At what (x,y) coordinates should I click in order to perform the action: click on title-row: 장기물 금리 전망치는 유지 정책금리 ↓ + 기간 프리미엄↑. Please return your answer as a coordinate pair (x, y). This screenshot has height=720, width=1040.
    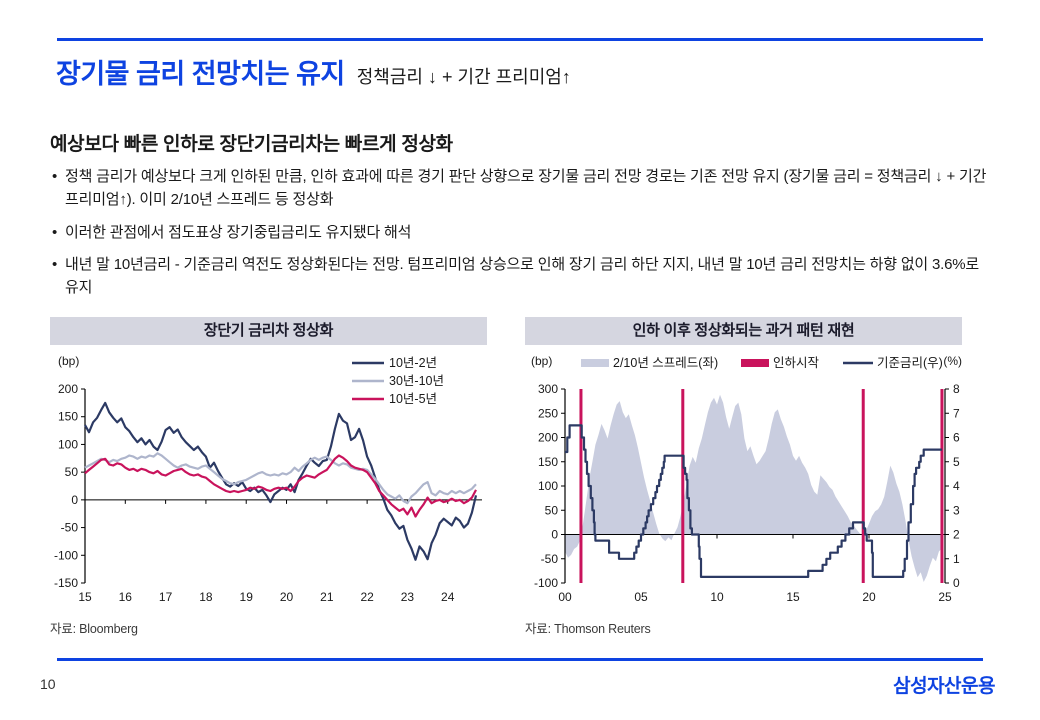
    Looking at the image, I should click on (313, 71).